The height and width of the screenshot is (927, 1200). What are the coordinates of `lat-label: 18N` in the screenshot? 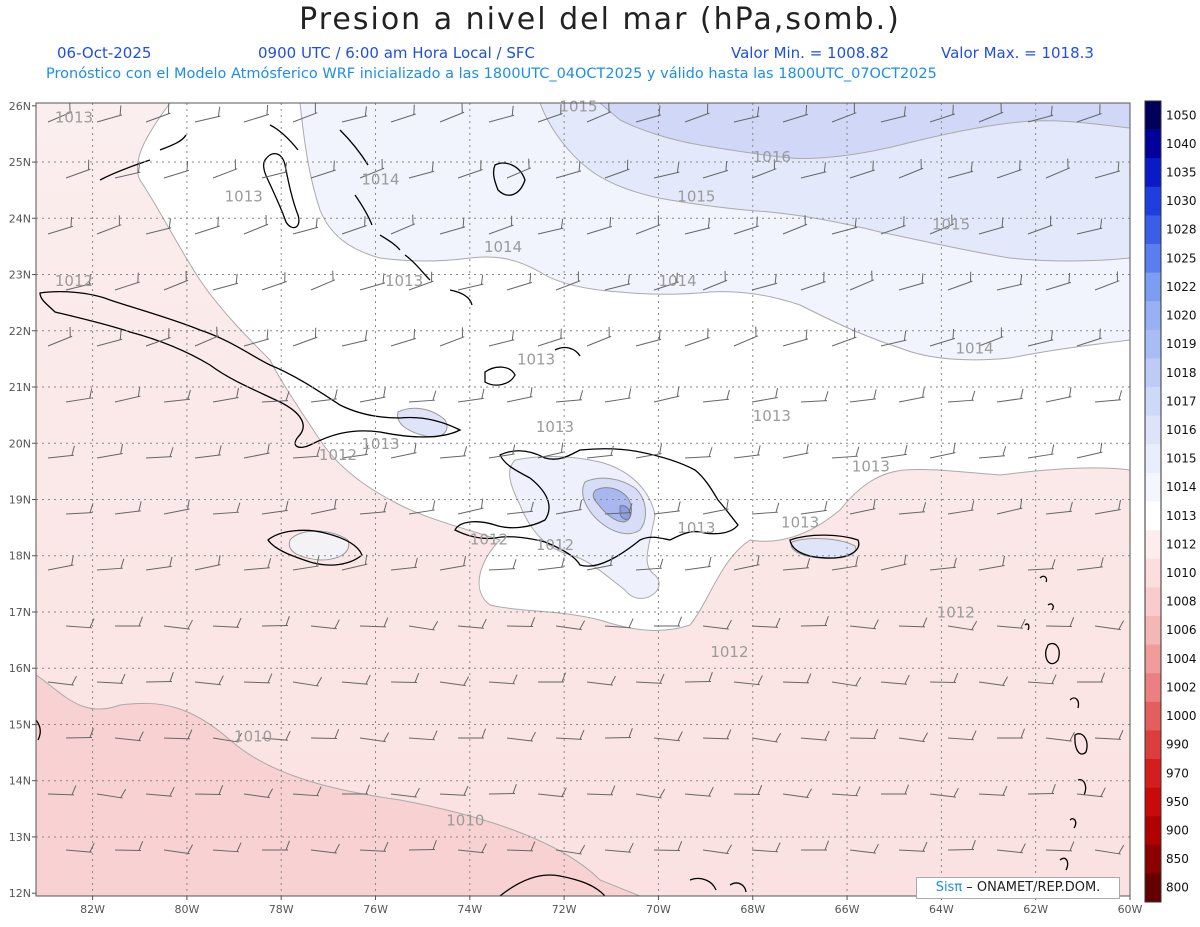 It's located at (20, 556).